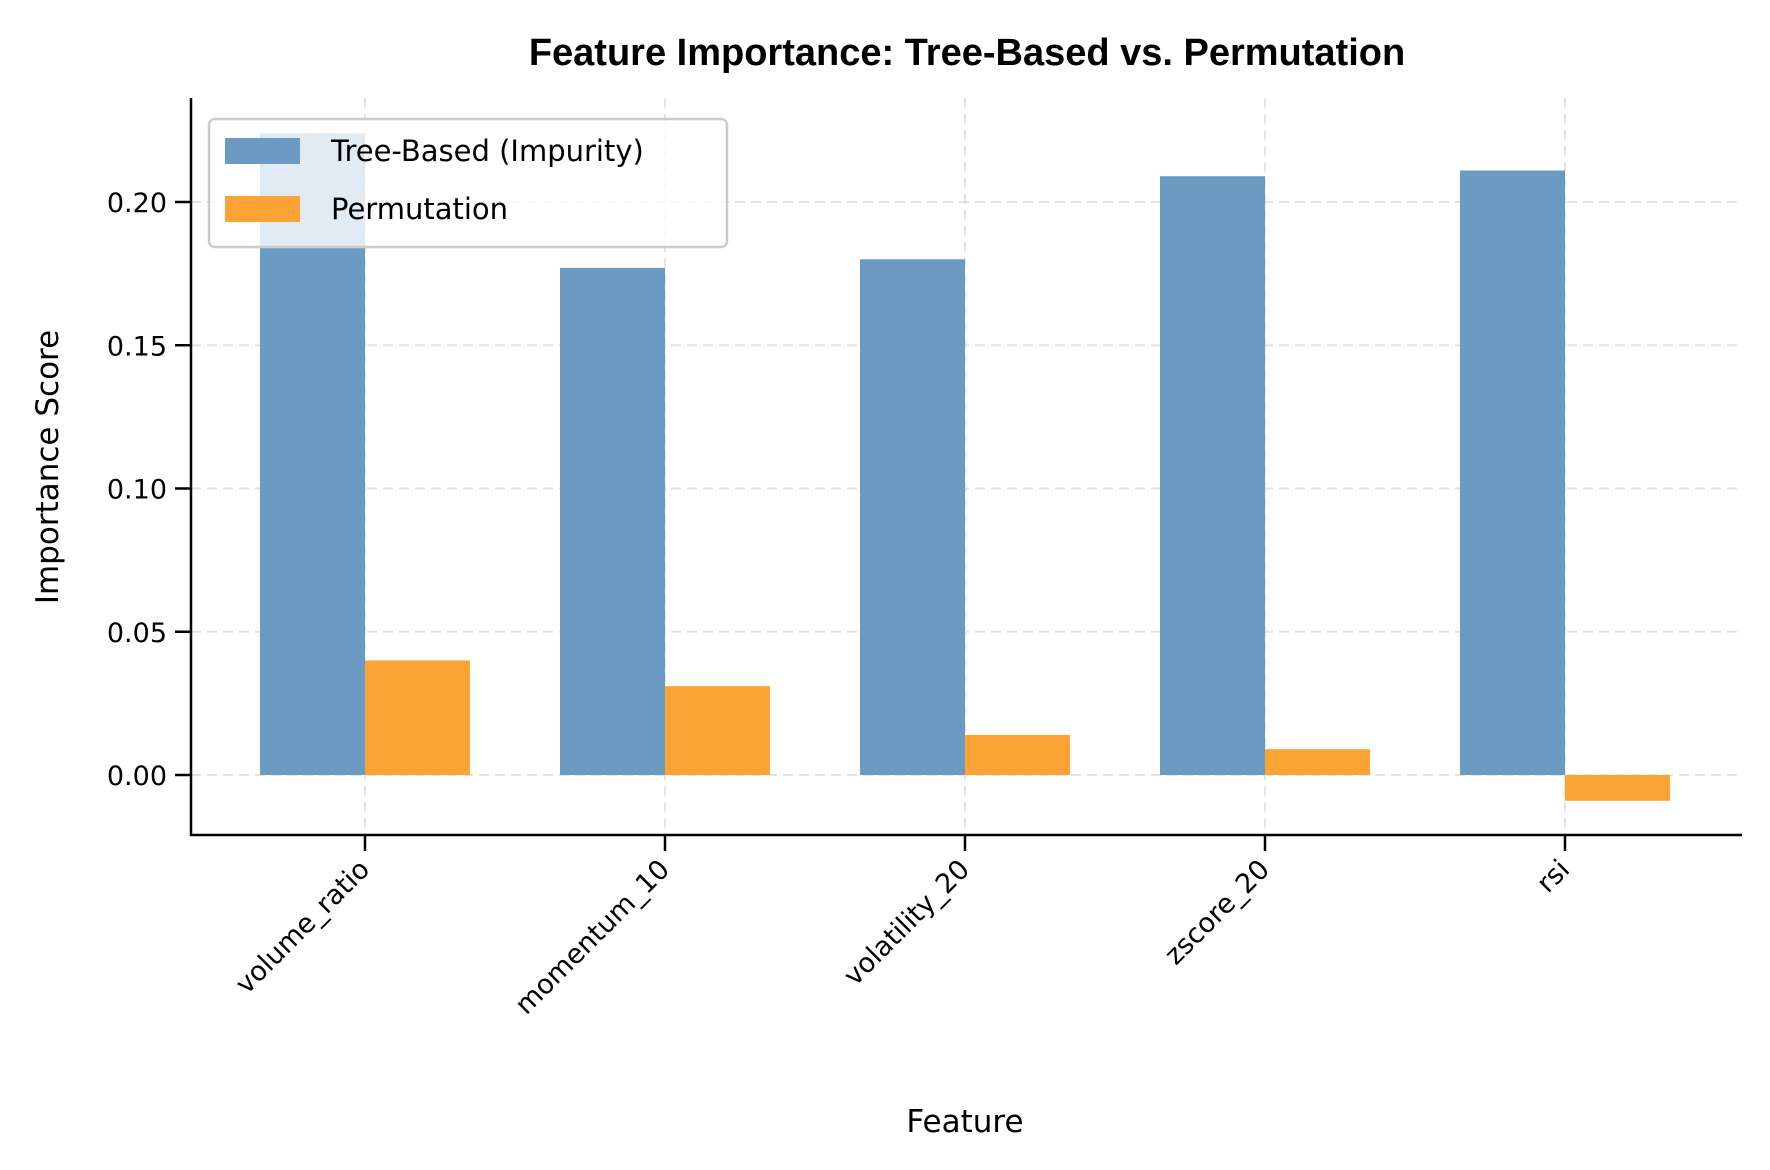 The height and width of the screenshot is (1170, 1770). I want to click on bar-permutation-volume-ratio, so click(417, 717).